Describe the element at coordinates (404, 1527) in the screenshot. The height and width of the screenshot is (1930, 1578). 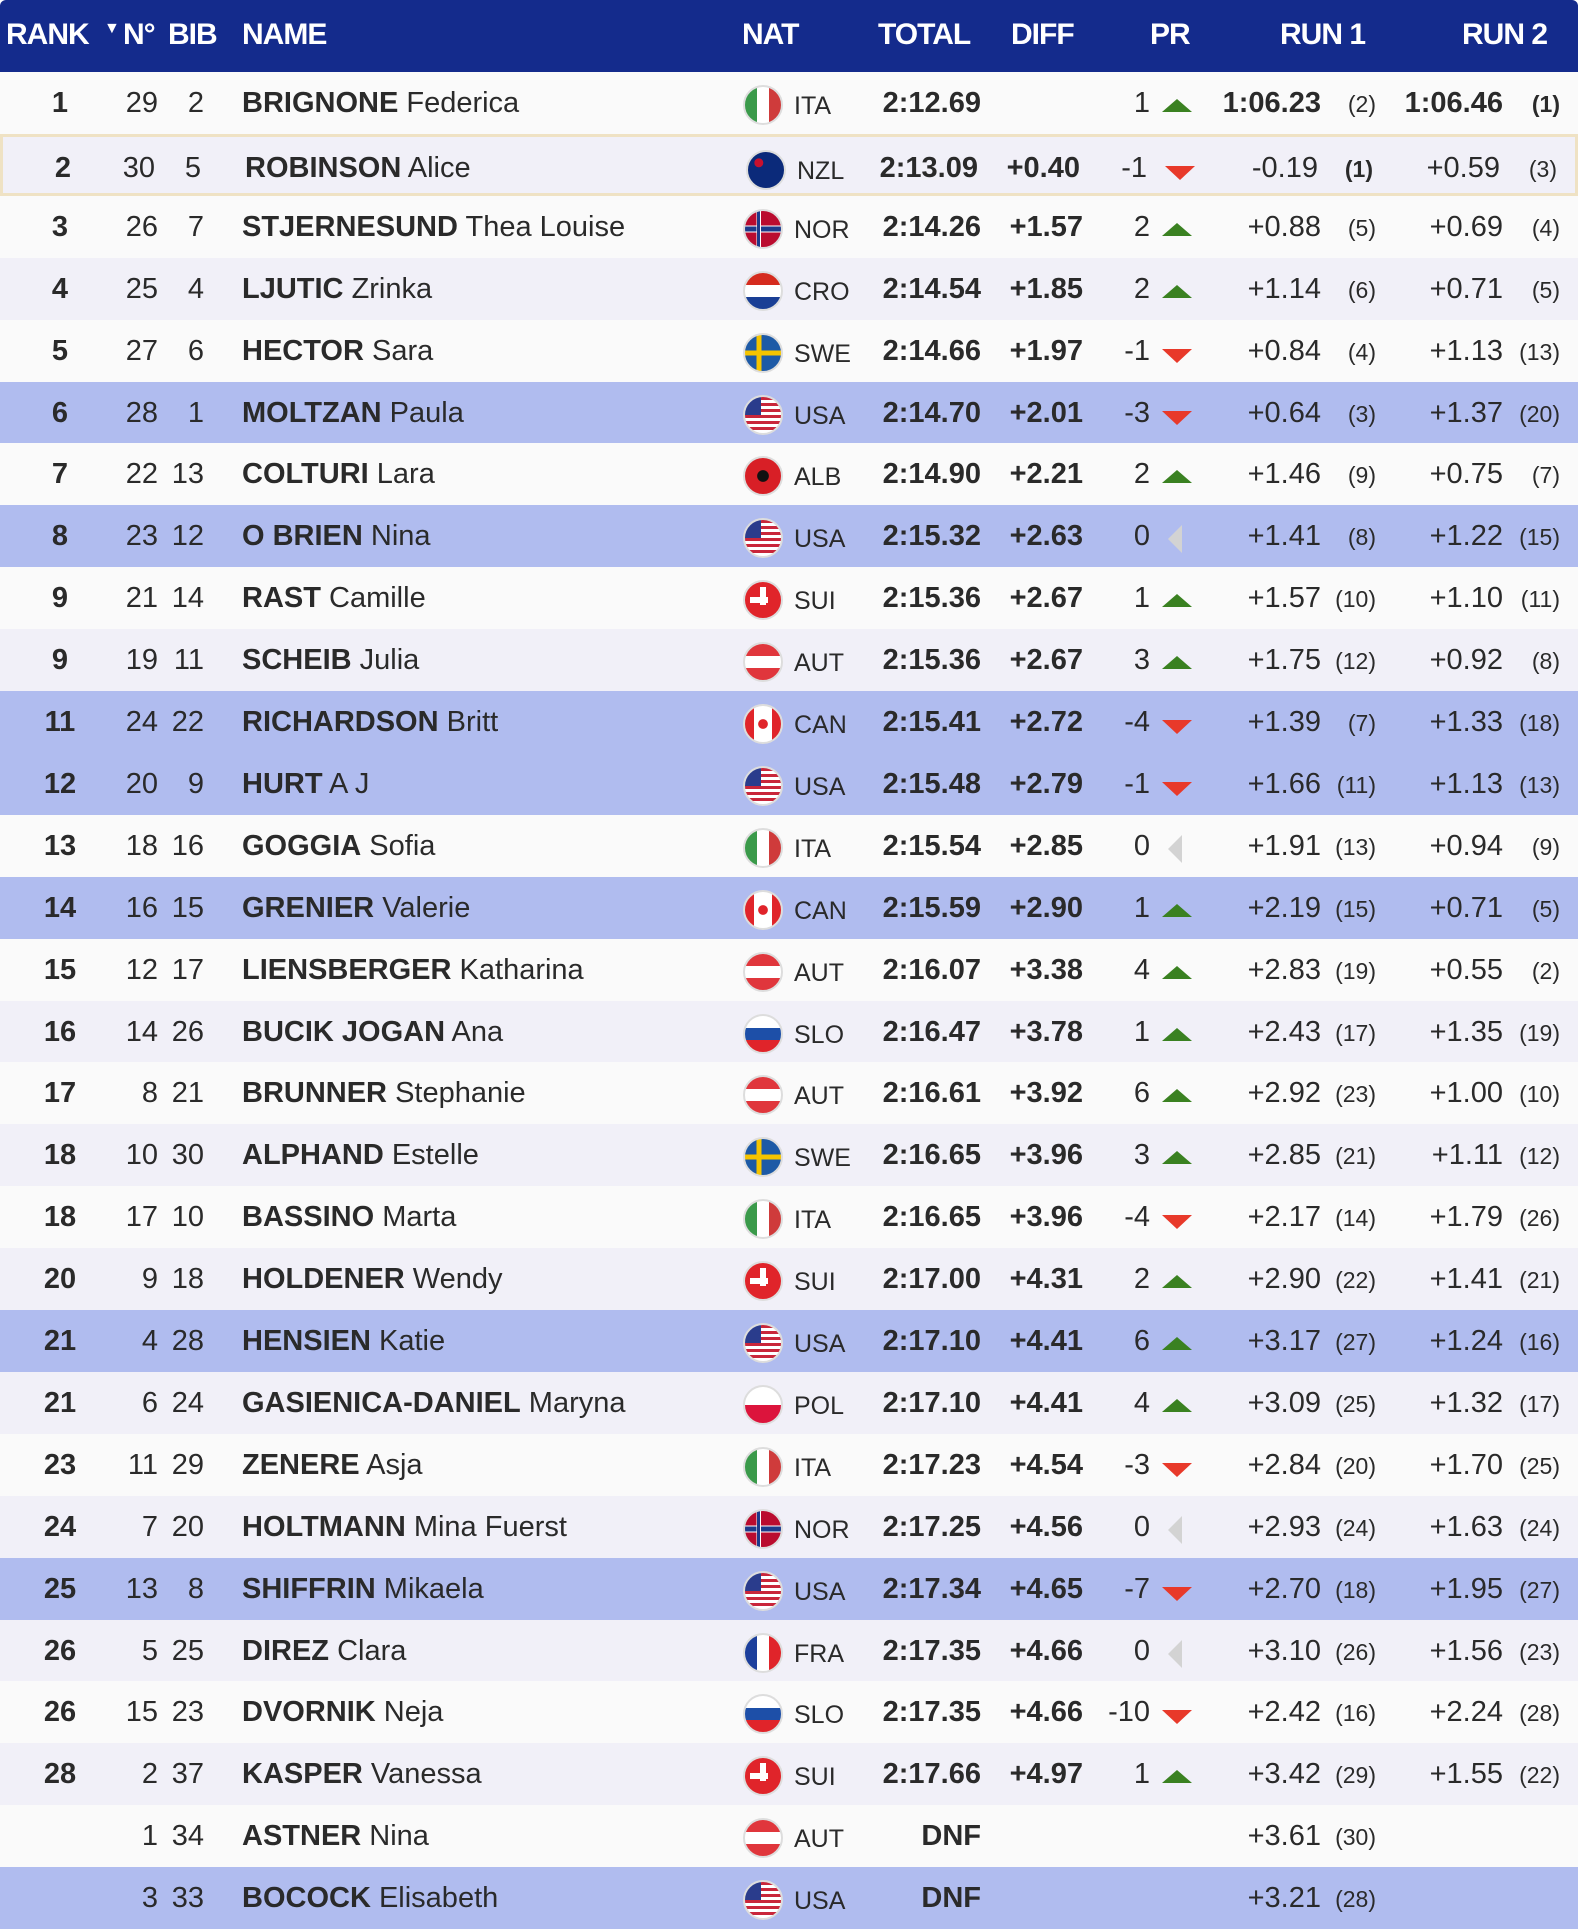
I see `athlete-name: HOLTMANN Mina Fuerst` at that location.